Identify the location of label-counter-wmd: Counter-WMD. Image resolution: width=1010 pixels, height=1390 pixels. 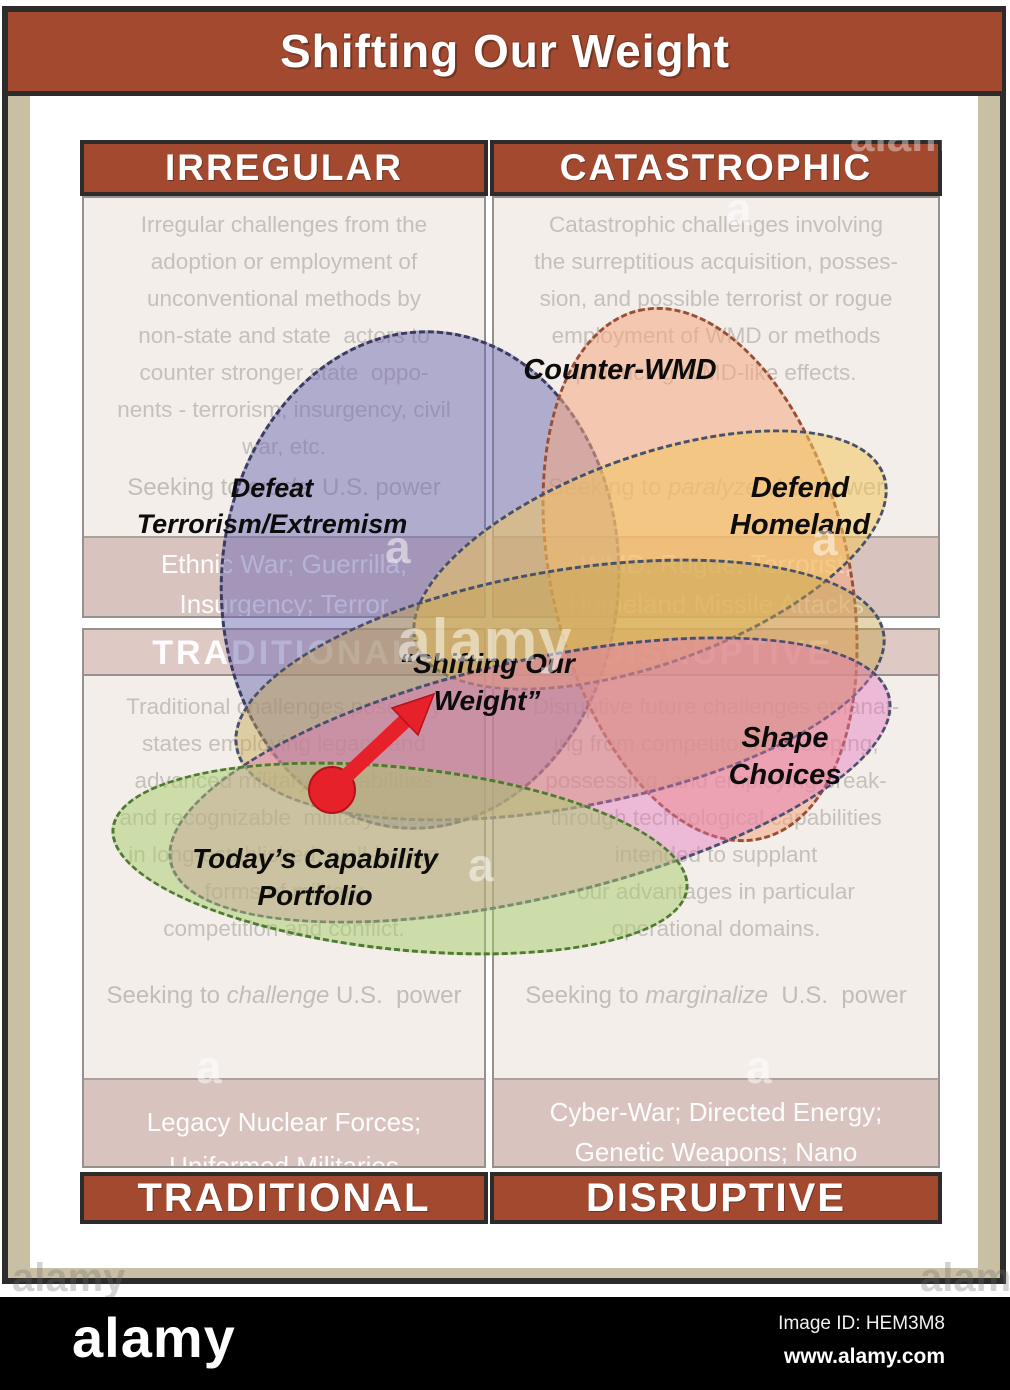
(620, 370).